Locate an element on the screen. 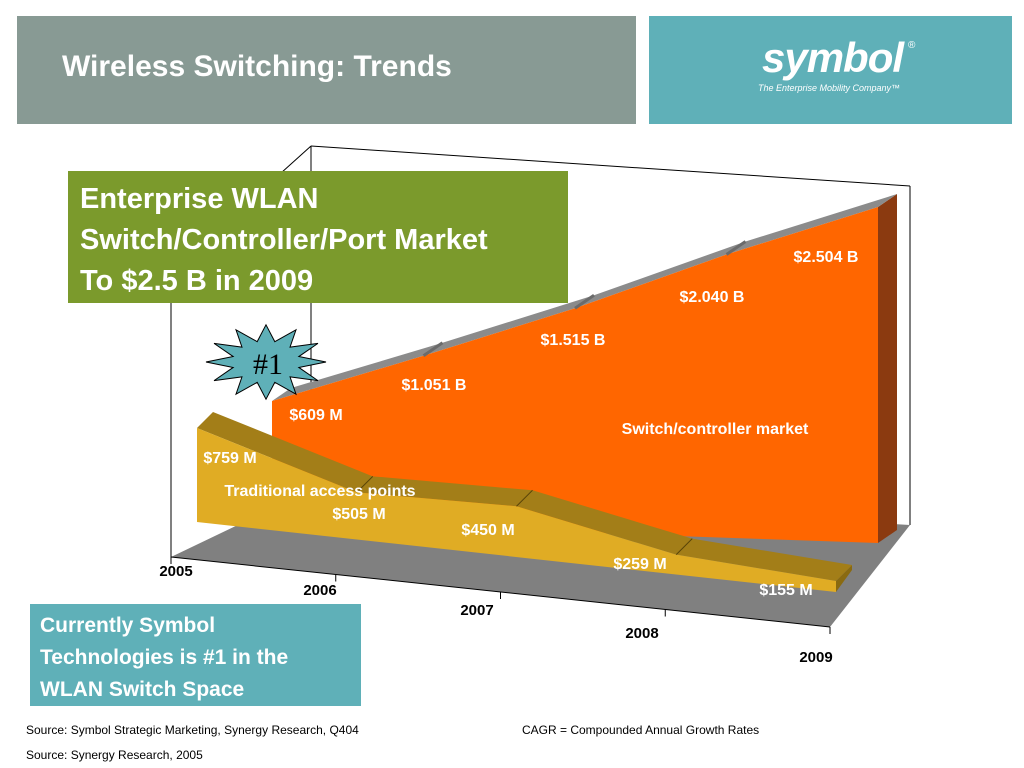  switch-value-label-2009: $2.504 B is located at coordinates (826, 257).